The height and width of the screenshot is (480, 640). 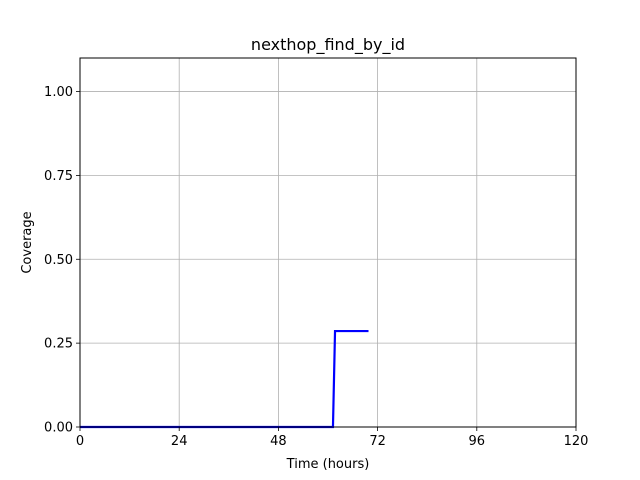 I want to click on x-tick-label: 72, so click(x=377, y=441).